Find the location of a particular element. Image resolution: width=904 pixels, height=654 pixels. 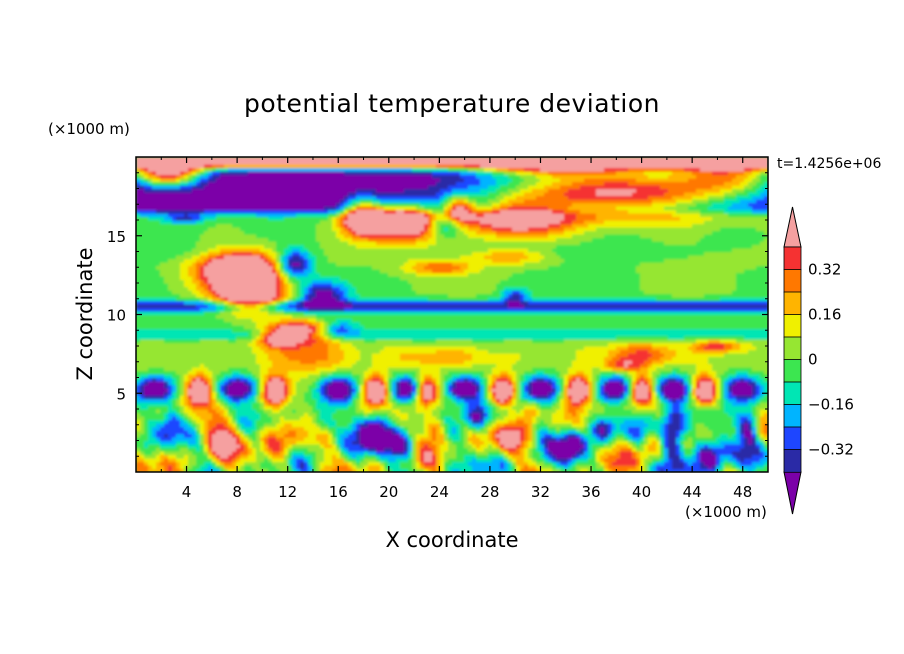

colorbar-extend-low is located at coordinates (792, 493).